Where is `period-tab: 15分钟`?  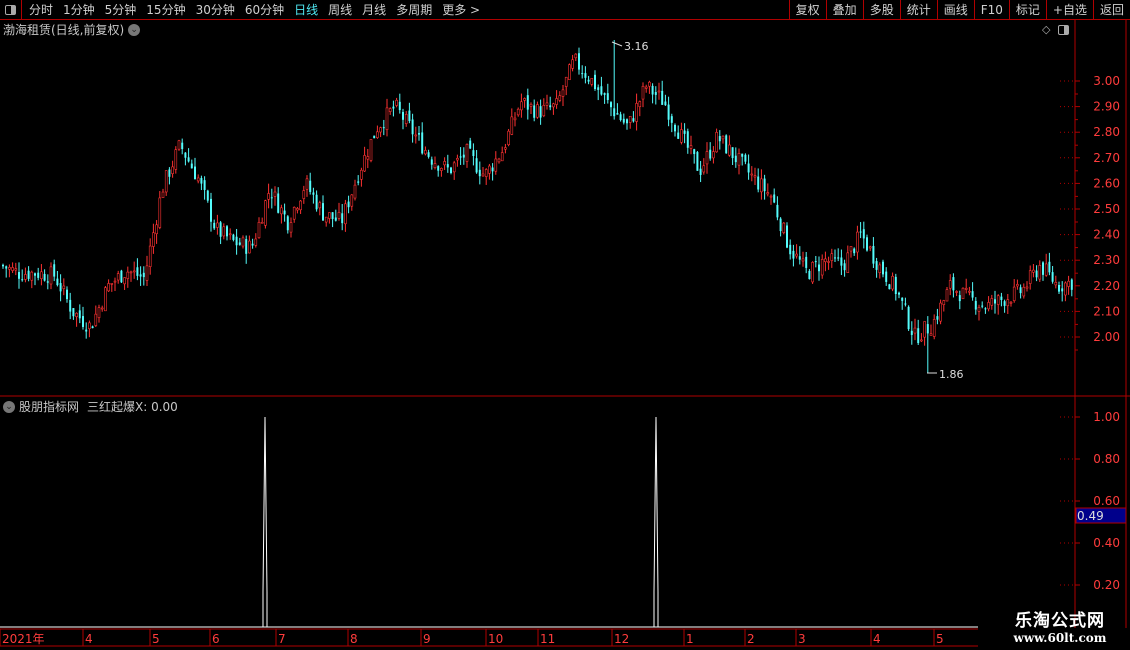
period-tab: 15分钟 is located at coordinates (166, 10).